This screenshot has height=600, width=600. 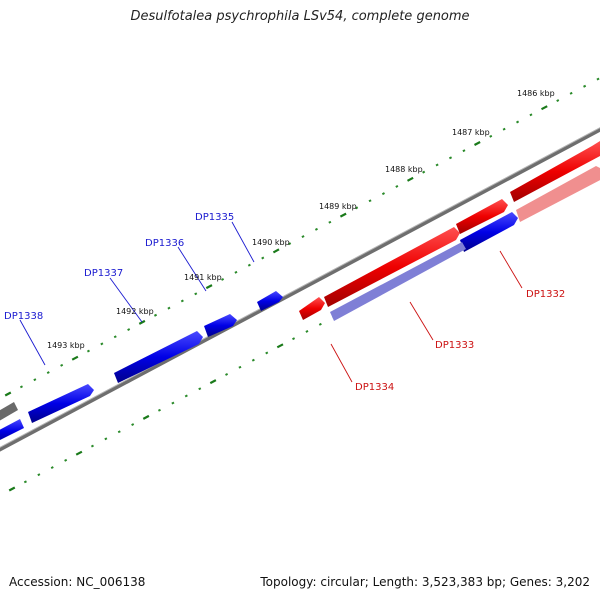 I want to click on kbp-label: 1493 kbp, so click(x=66, y=345).